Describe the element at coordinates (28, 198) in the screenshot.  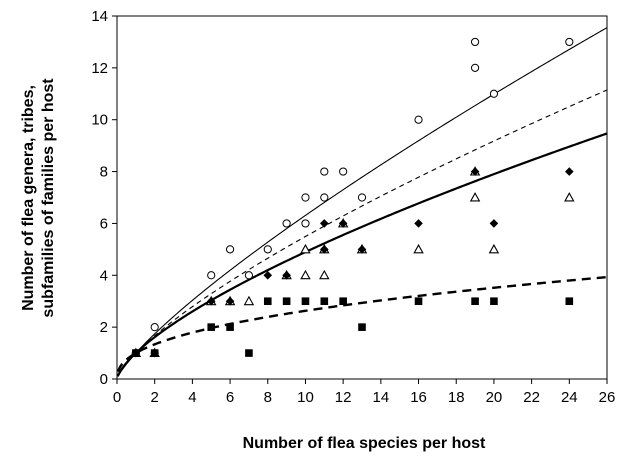
I see `y-axis-title-line-1: Number of flea genera, tribes,` at that location.